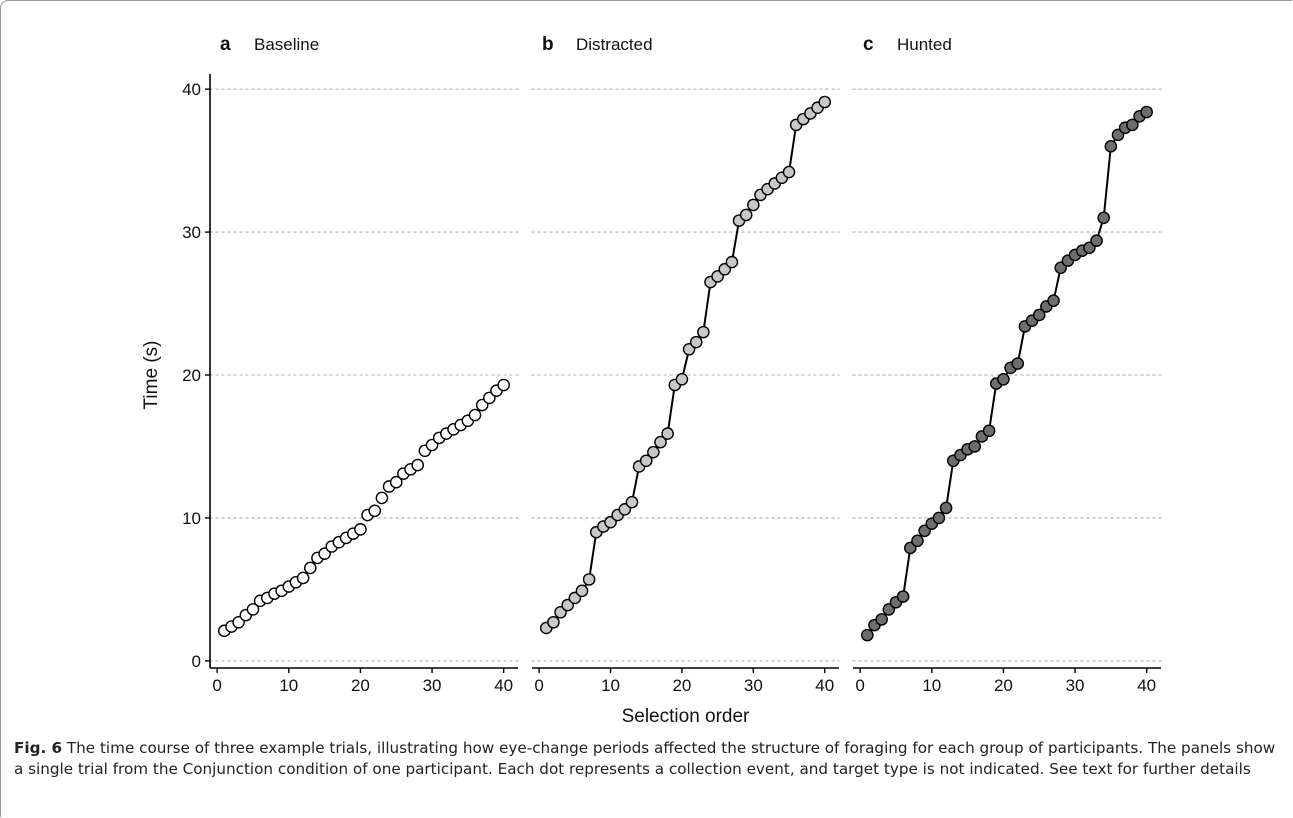  What do you see at coordinates (191, 518) in the screenshot?
I see `y-tick-label: 10` at bounding box center [191, 518].